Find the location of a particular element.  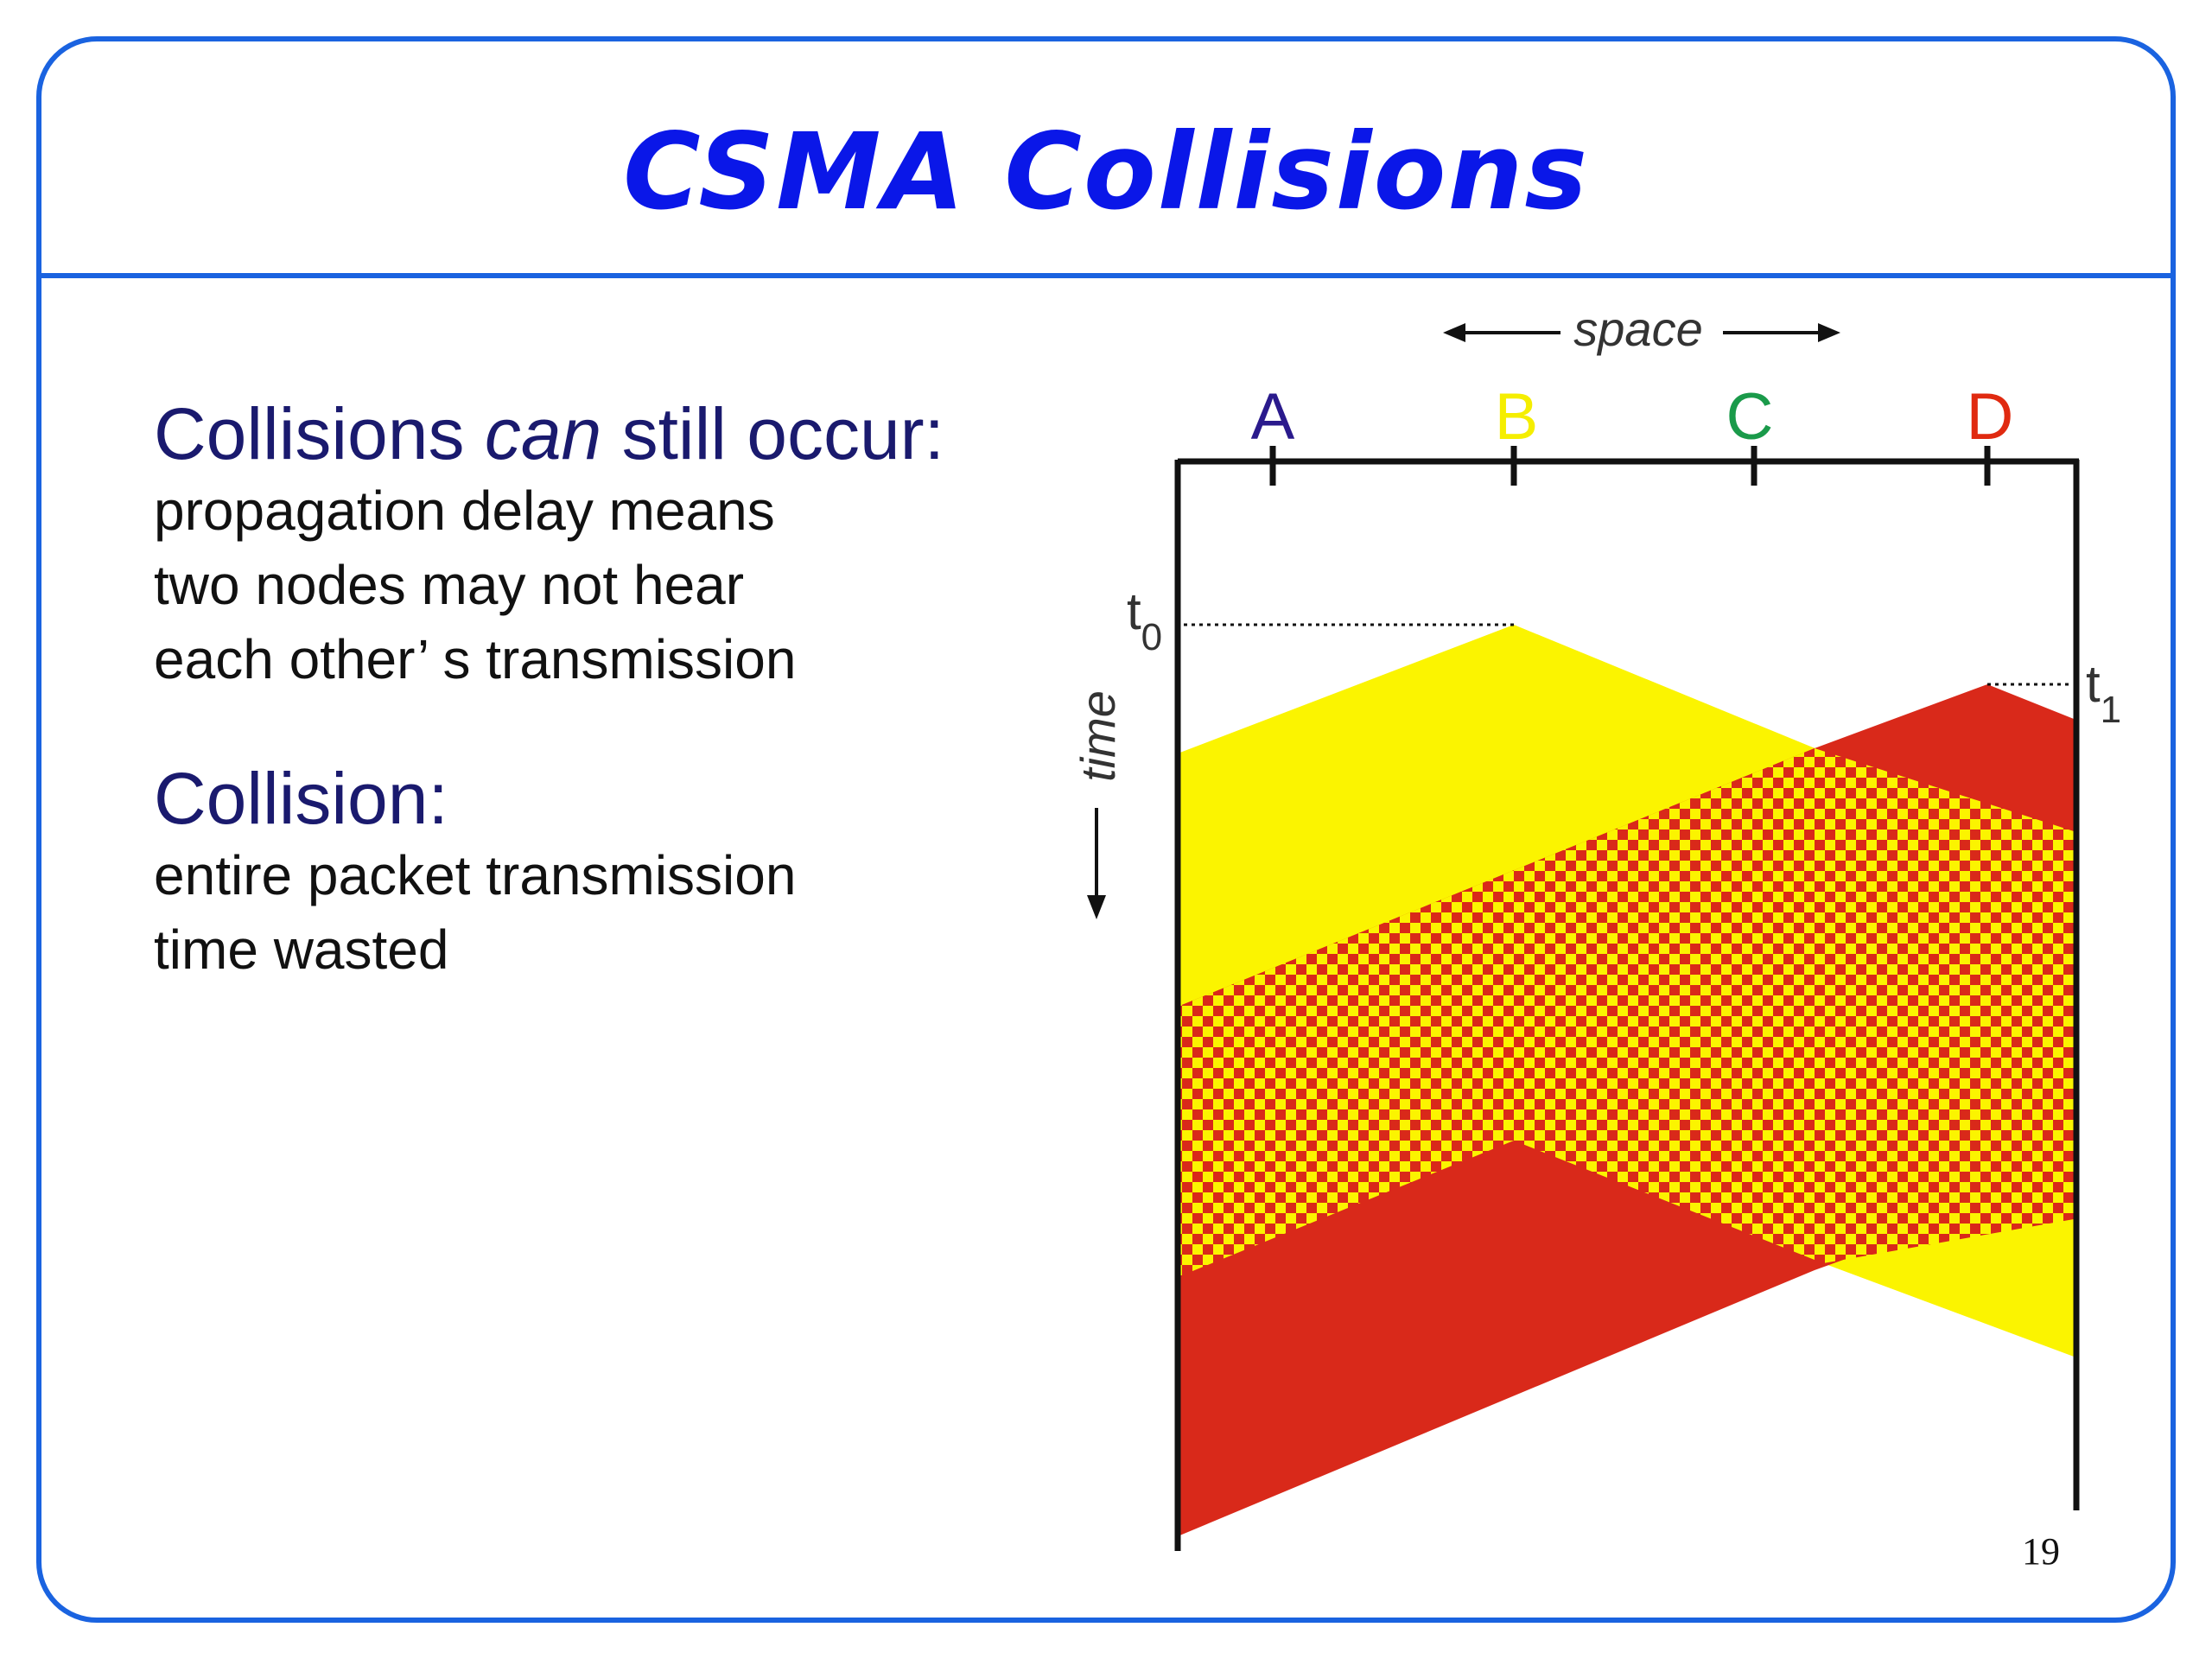

body-line: entire packet transmission is located at coordinates (475, 875).